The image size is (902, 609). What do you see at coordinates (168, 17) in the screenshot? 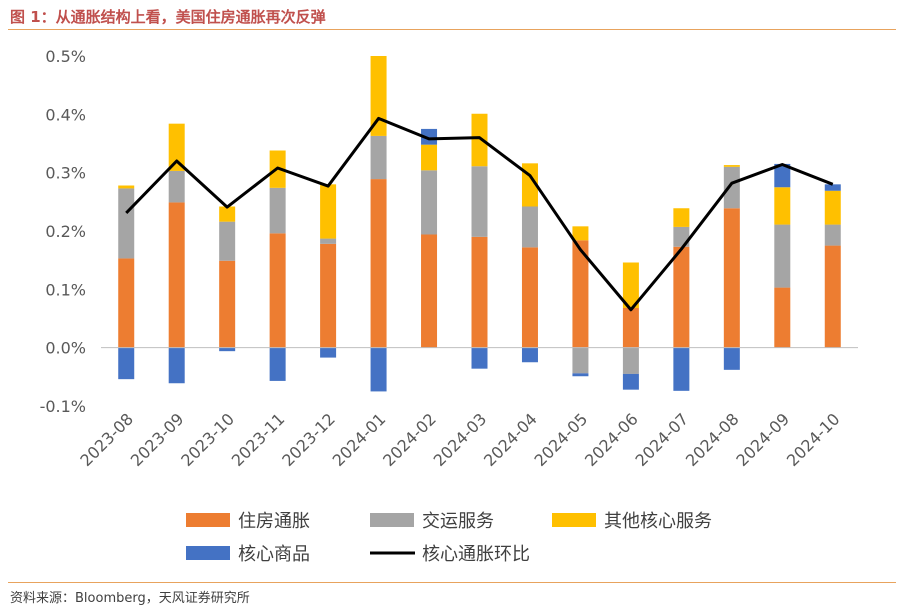
I see `figure-title: 图 1：从通胀结构上看，美国住房通胀再次反弹` at bounding box center [168, 17].